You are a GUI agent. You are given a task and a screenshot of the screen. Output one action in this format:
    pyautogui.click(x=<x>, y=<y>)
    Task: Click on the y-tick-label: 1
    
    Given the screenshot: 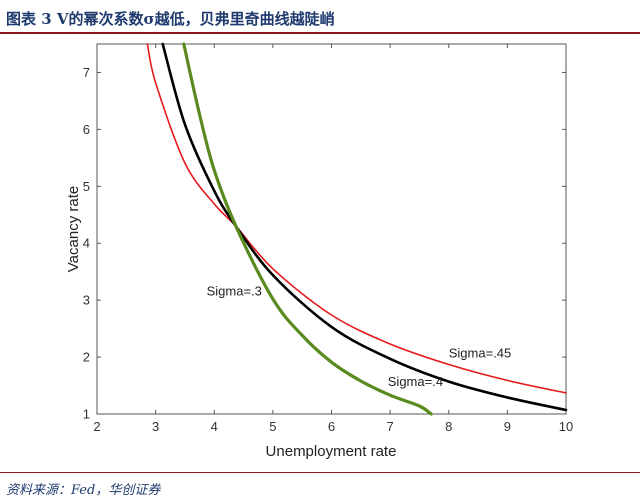 What is the action you would take?
    pyautogui.click(x=86, y=414)
    